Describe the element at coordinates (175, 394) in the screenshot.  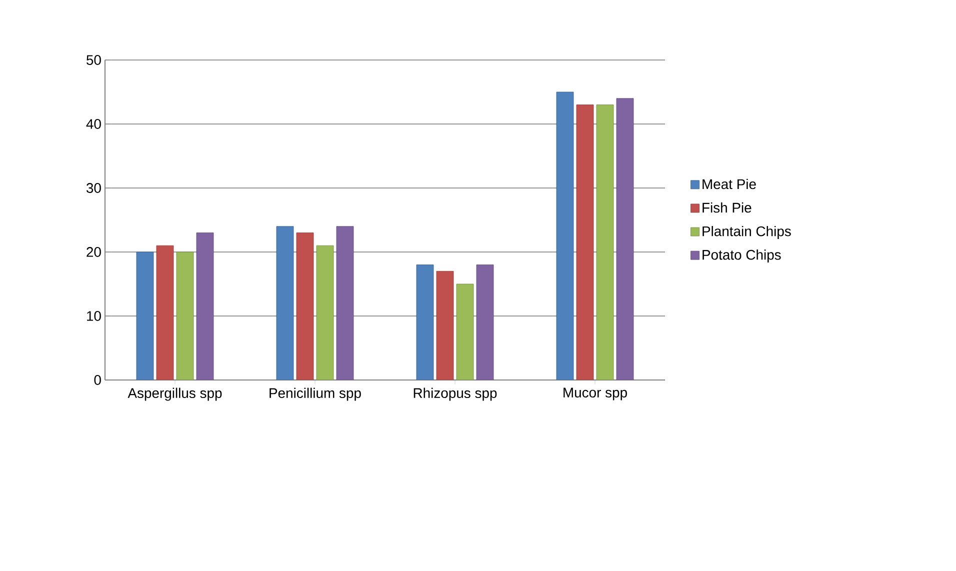
I see `x-tick-label: Aspergillus spp` at that location.